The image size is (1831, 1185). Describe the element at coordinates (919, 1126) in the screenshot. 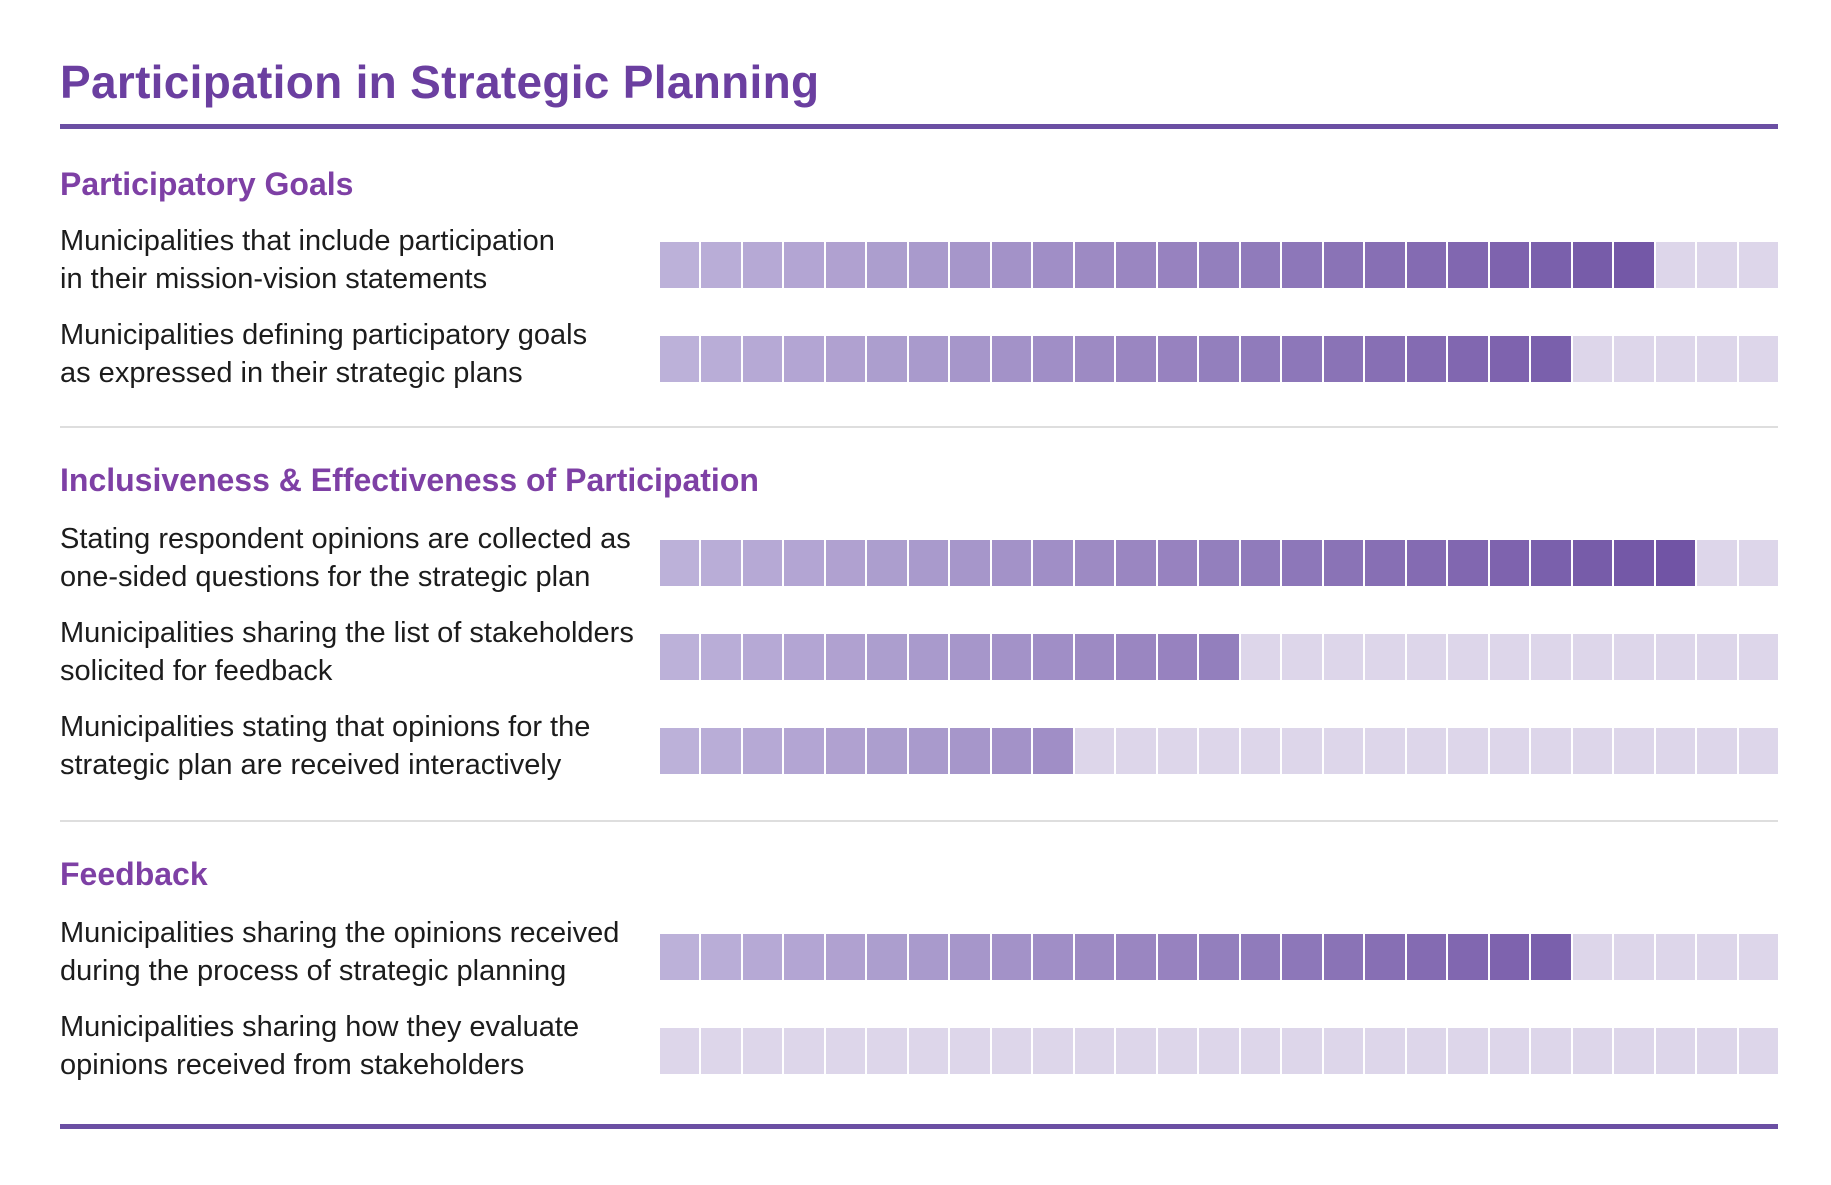

I see `bottom-rule` at that location.